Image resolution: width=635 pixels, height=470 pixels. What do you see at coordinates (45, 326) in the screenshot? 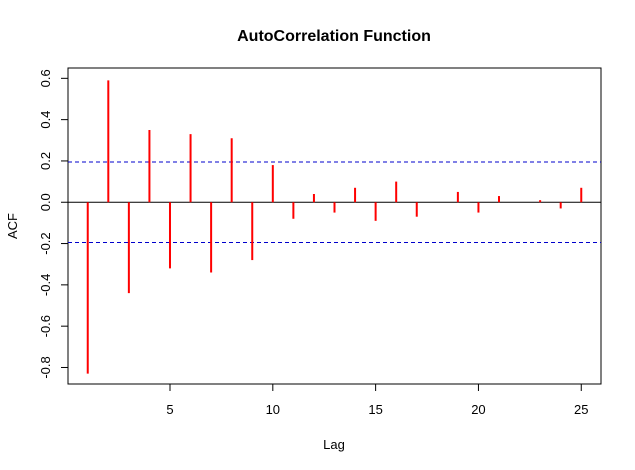
I see `y-tick-label: -0.6` at bounding box center [45, 326].